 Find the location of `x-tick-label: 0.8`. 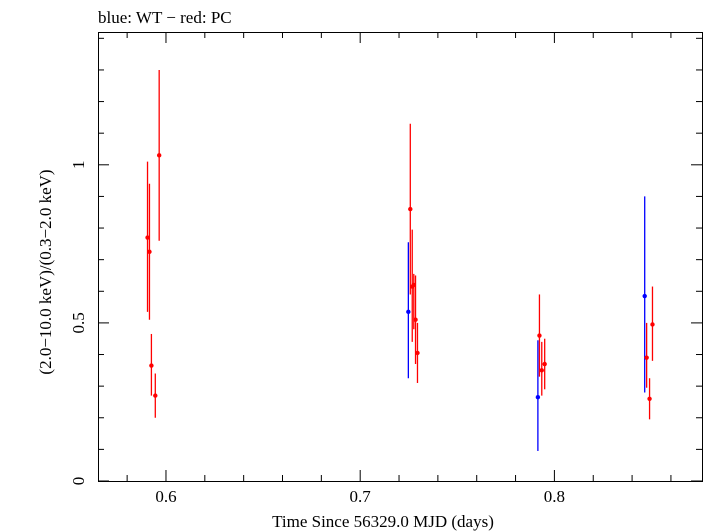

x-tick-label: 0.8 is located at coordinates (554, 496).